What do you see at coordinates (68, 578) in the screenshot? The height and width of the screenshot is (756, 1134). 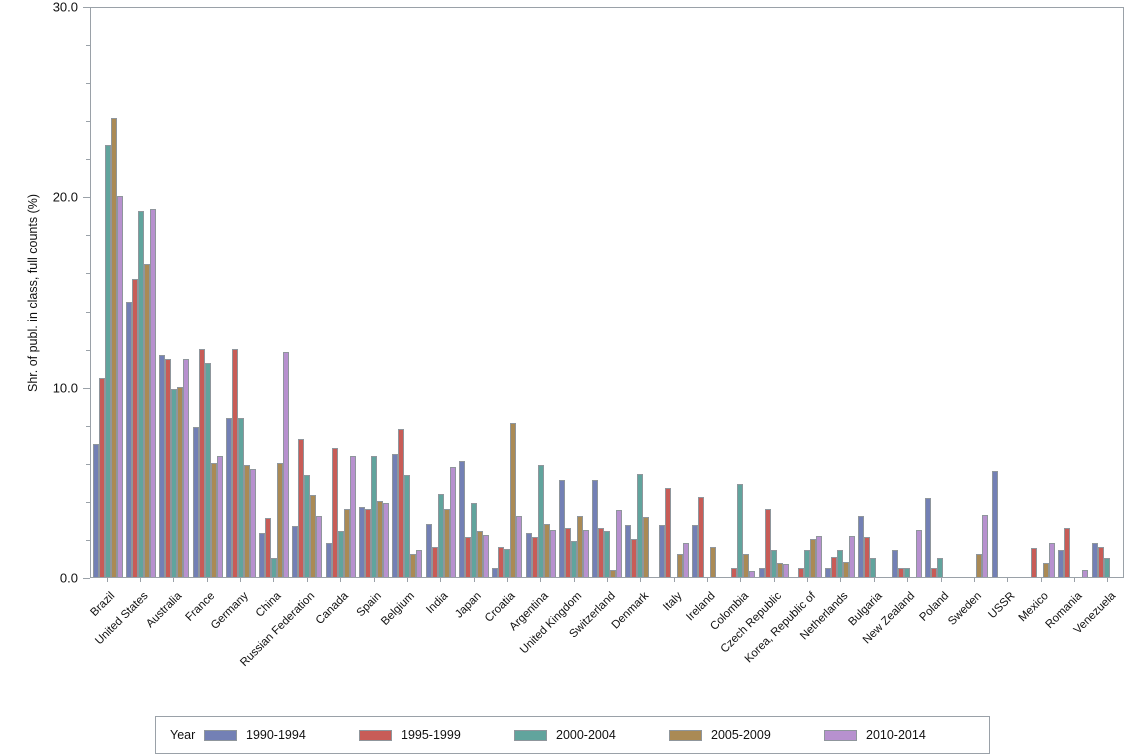 I see `y-tick-label: 0.0` at bounding box center [68, 578].